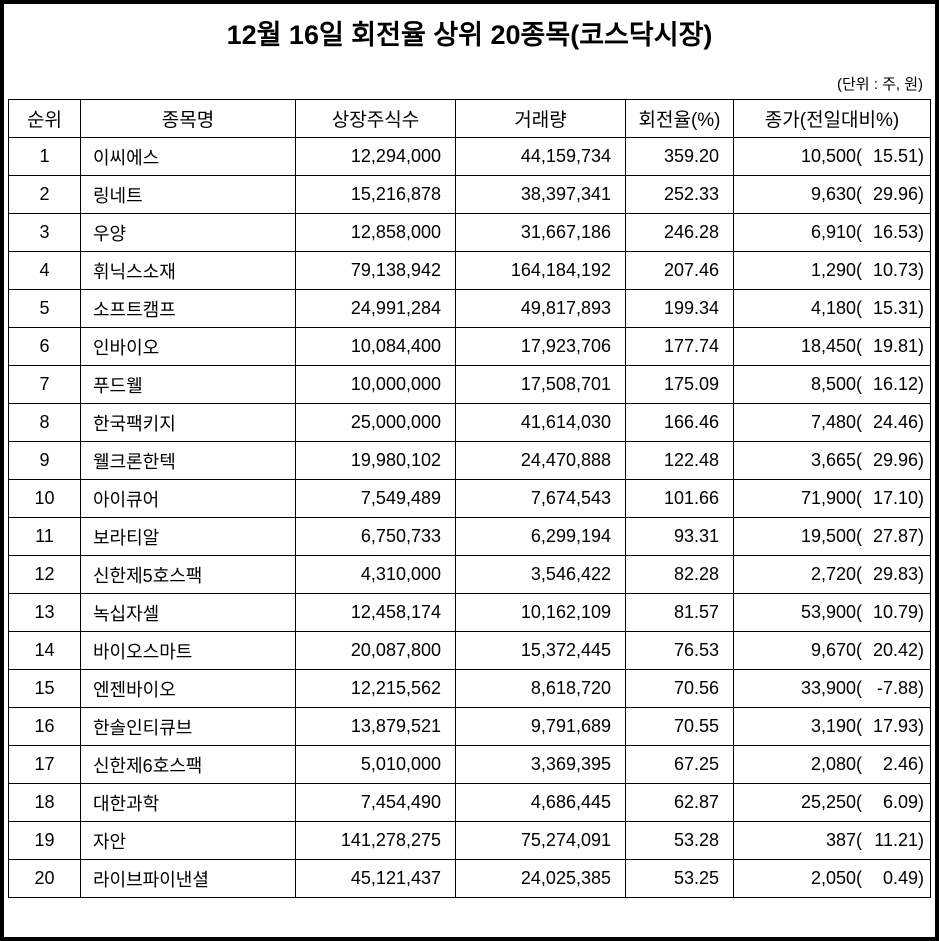  I want to click on cell-rank: 4, so click(44, 271).